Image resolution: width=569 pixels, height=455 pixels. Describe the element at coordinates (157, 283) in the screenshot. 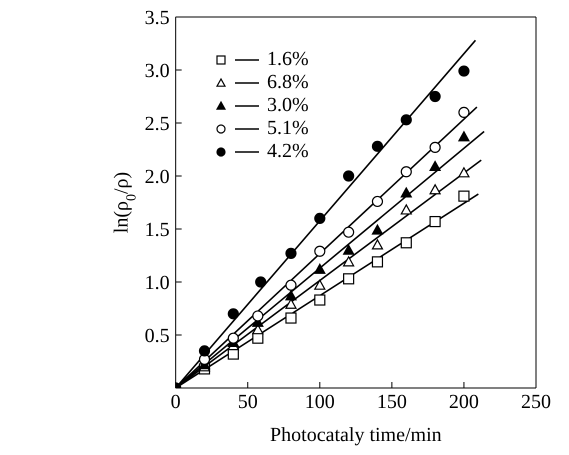

I see `y-tick-label: 1.0` at that location.